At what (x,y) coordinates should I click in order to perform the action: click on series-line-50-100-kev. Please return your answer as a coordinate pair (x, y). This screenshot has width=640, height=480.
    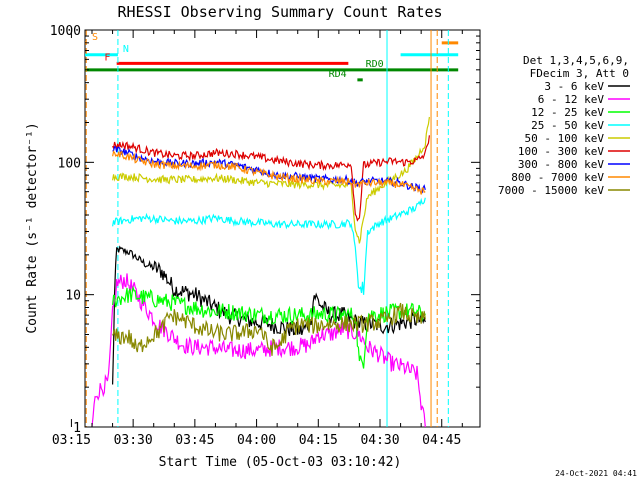
    Looking at the image, I should click on (271, 180).